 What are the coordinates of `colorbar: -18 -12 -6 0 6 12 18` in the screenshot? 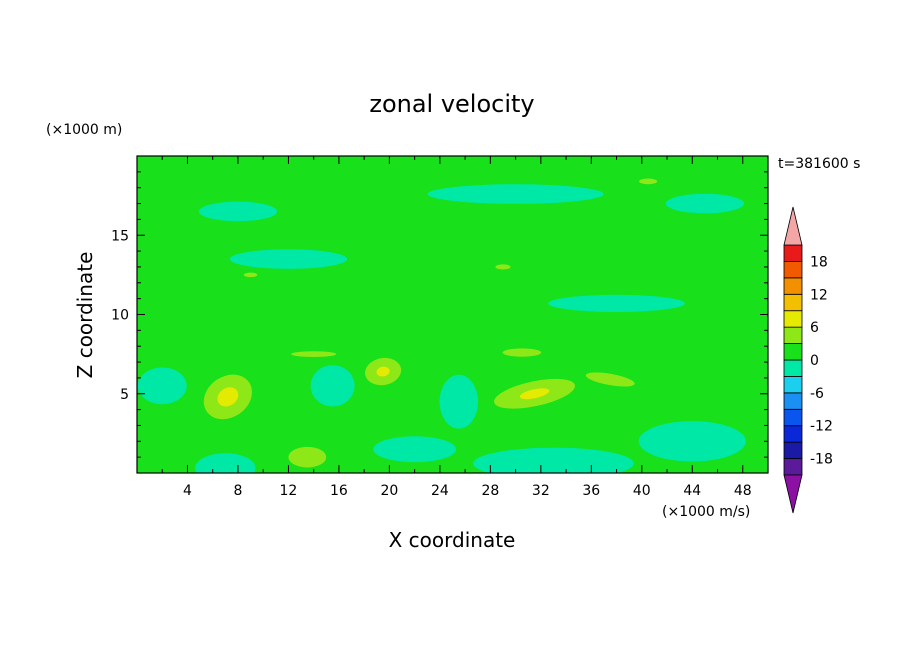 It's located at (808, 360).